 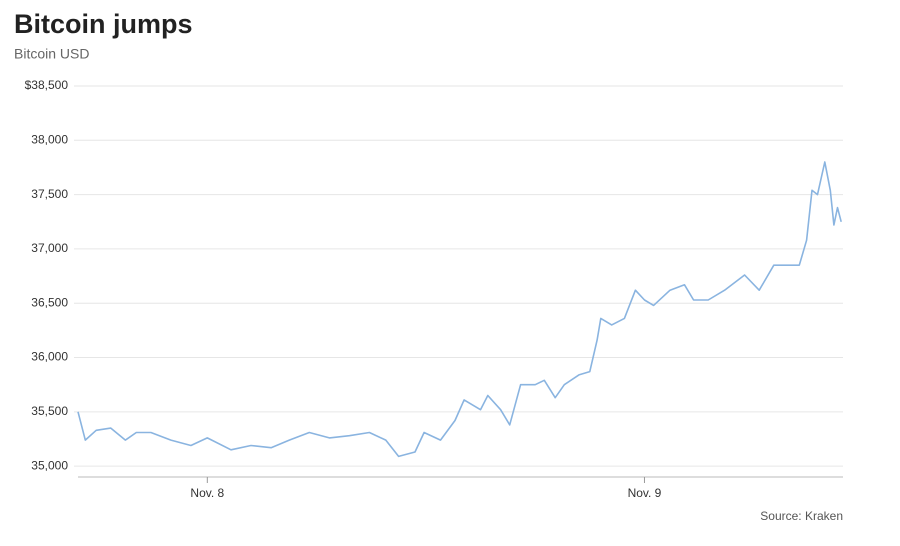 What do you see at coordinates (49, 465) in the screenshot?
I see `y-tick-label: 35,000` at bounding box center [49, 465].